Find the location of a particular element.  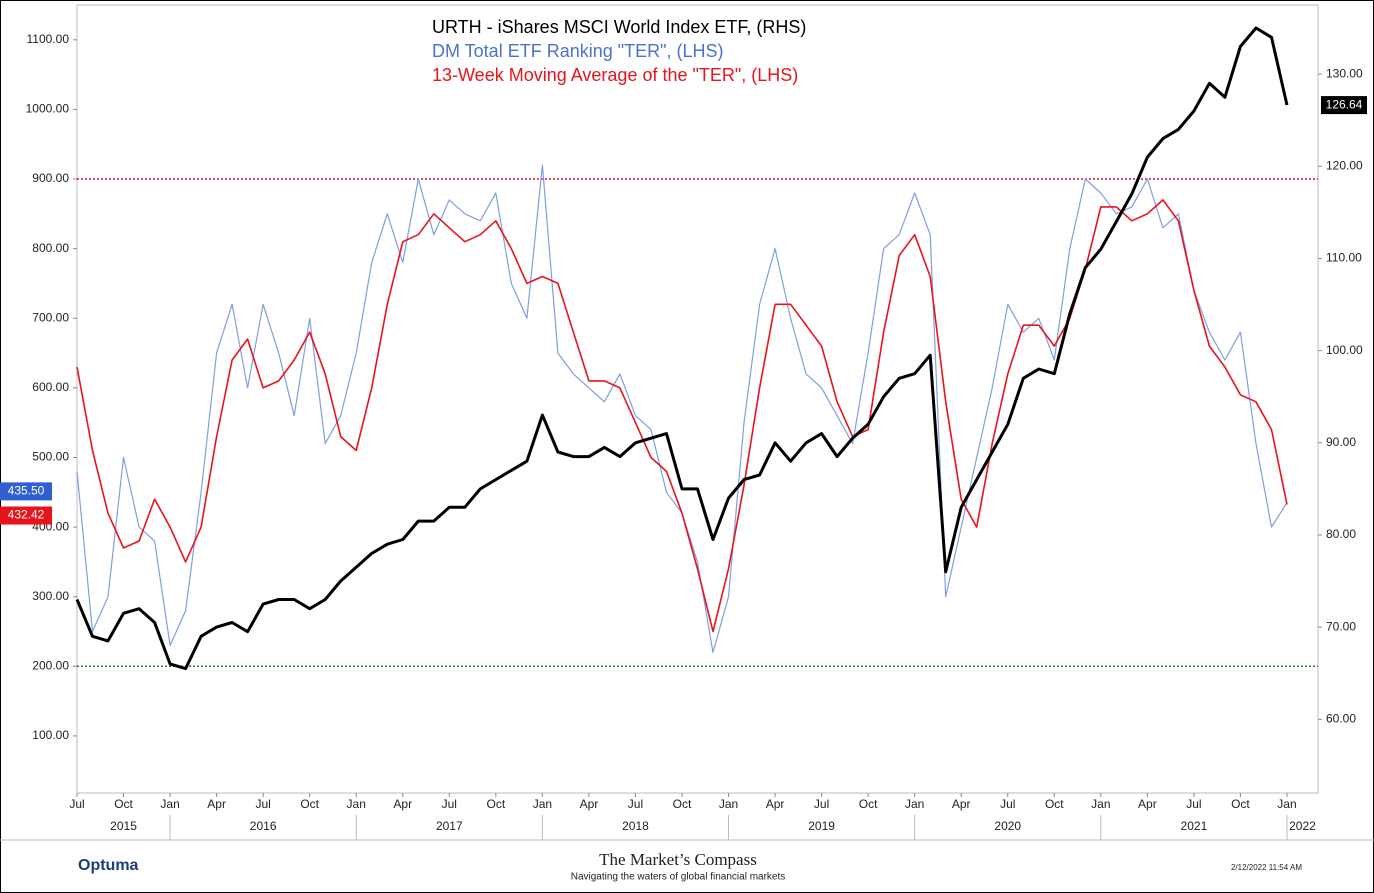

y-tick-label: 800.00 is located at coordinates (50, 248).